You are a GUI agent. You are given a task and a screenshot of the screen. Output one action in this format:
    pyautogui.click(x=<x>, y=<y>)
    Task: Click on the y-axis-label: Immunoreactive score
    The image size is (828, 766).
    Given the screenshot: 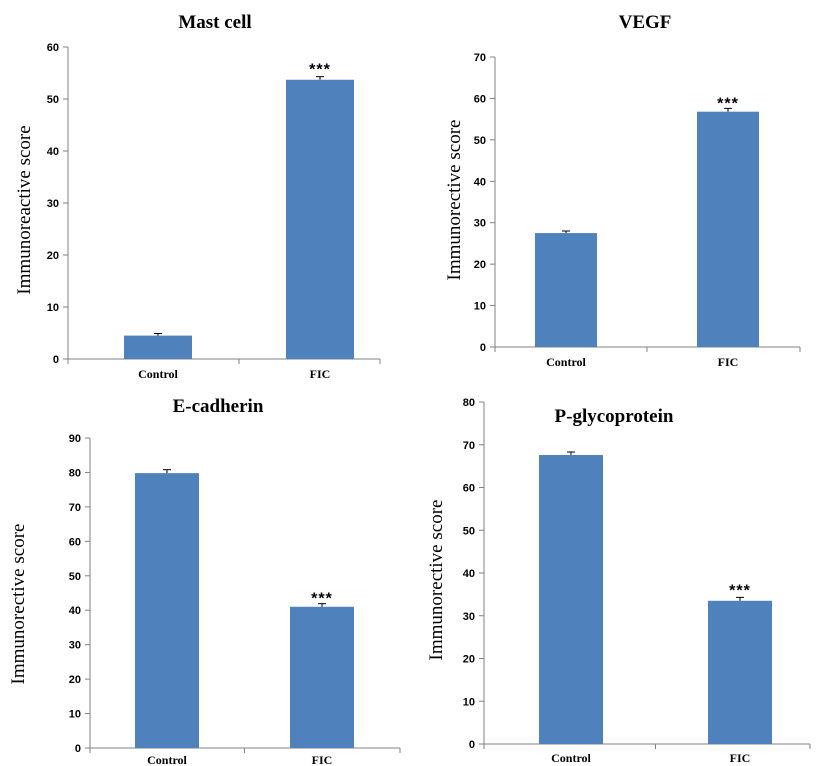 What is the action you would take?
    pyautogui.click(x=24, y=209)
    